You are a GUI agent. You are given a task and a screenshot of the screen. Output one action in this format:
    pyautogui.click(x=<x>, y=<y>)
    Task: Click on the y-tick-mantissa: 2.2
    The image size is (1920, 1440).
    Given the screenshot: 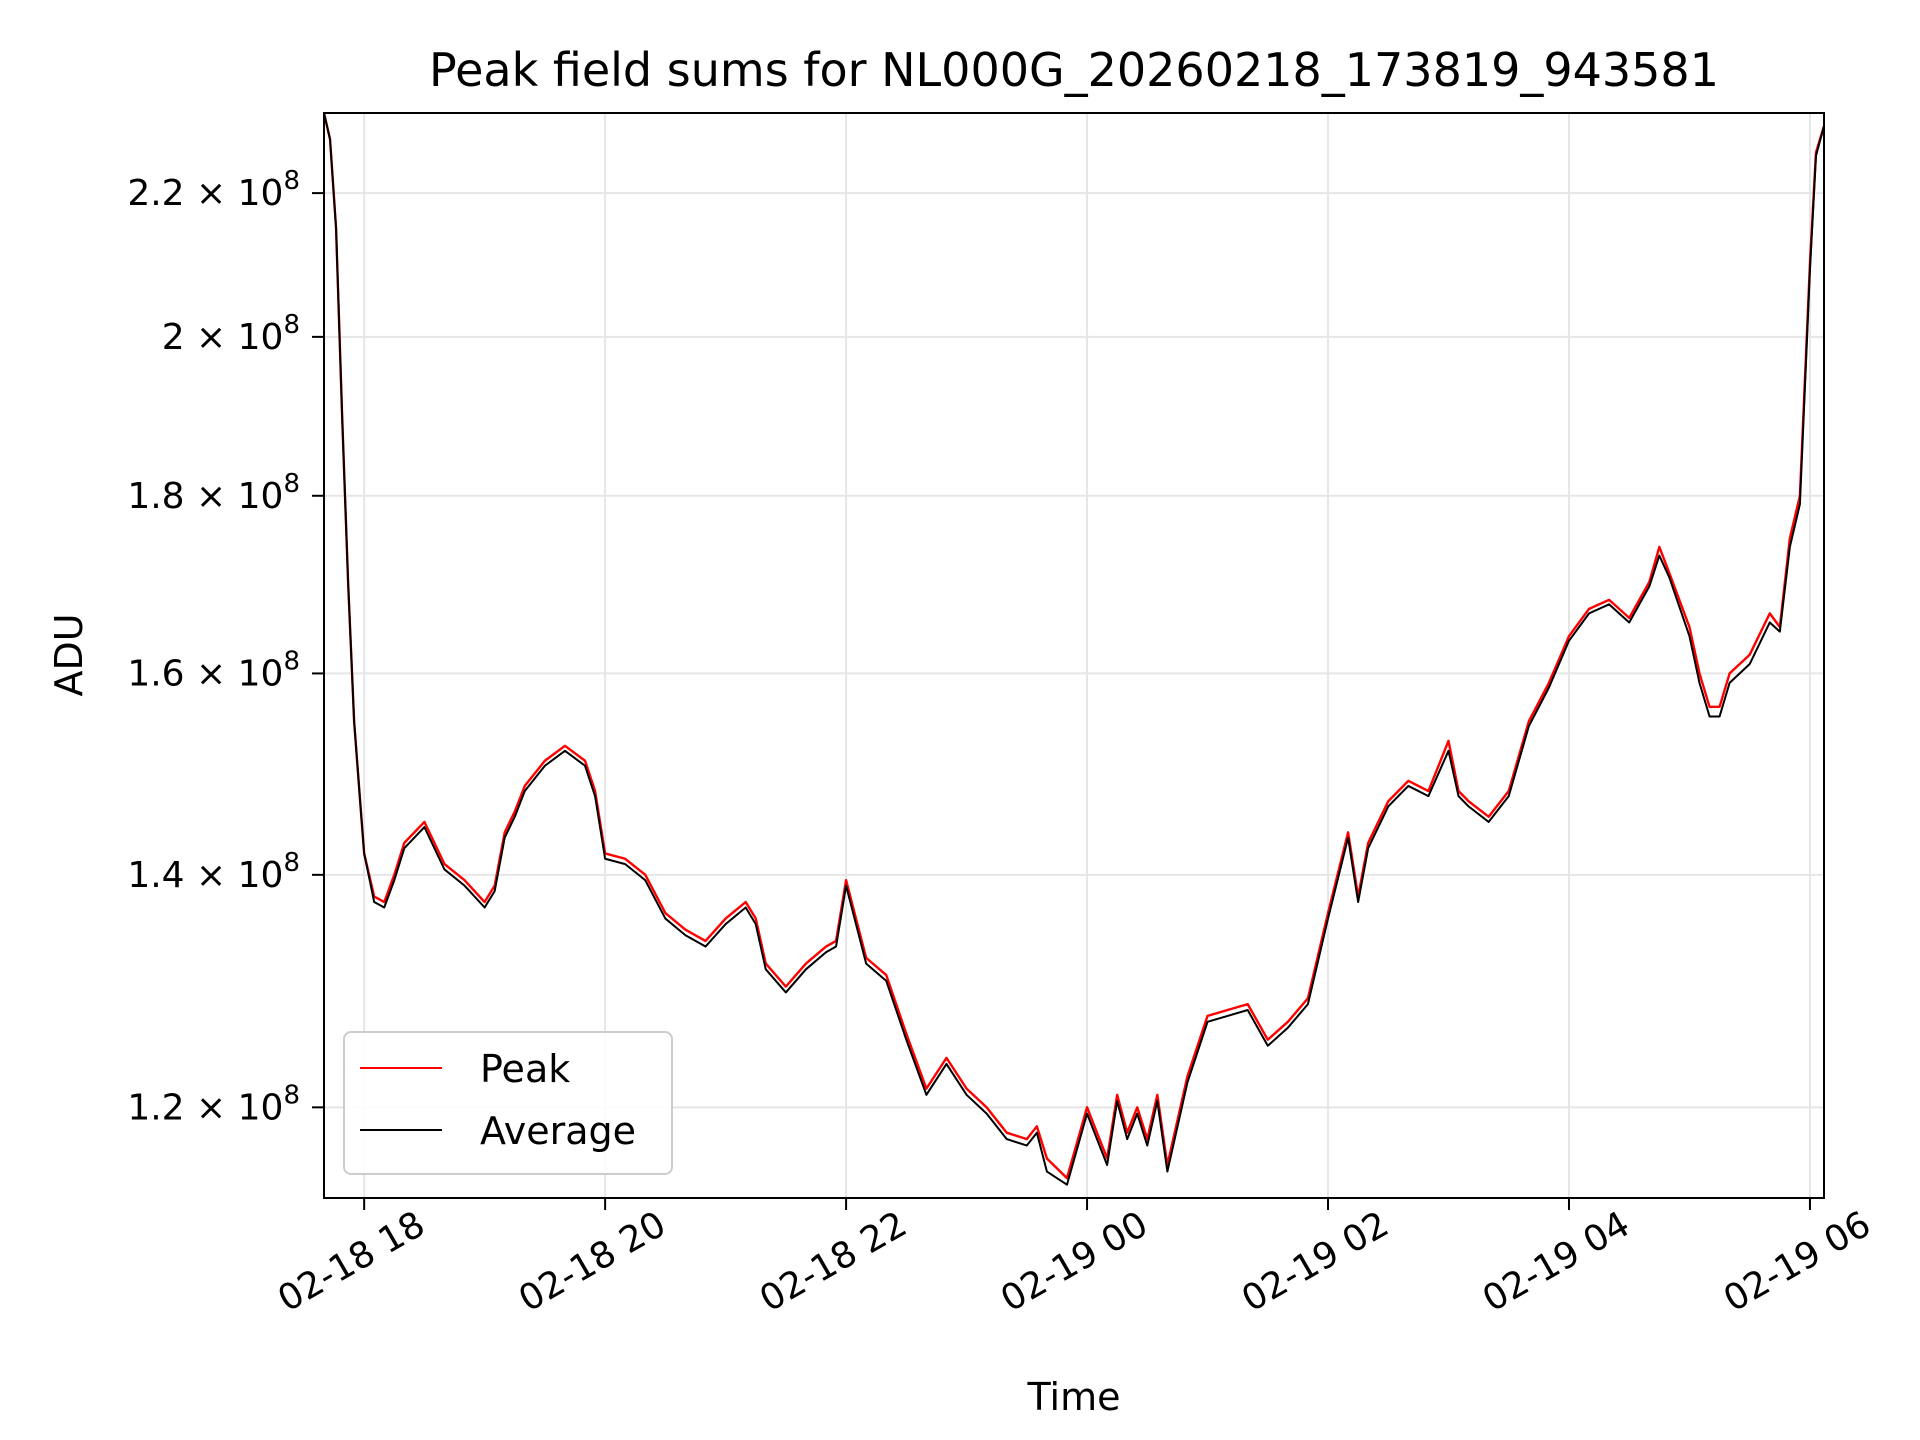 What is the action you would take?
    pyautogui.click(x=155, y=193)
    